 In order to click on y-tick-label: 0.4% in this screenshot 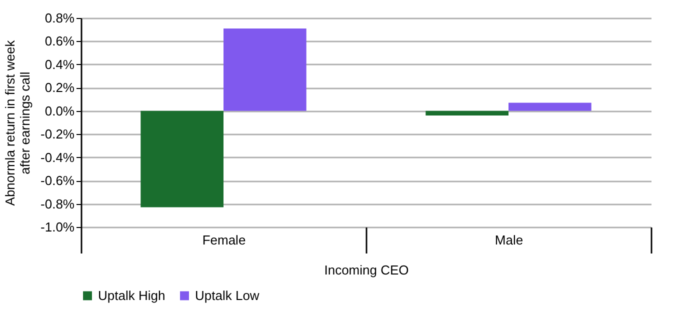, I will do `click(59, 64)`.